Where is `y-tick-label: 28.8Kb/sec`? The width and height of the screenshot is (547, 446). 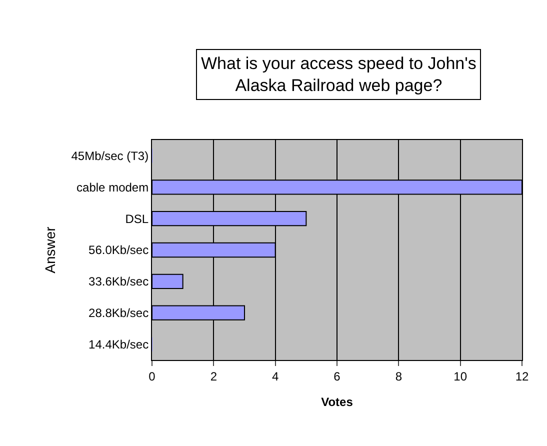
y-tick-label: 28.8Kb/sec is located at coordinates (118, 313).